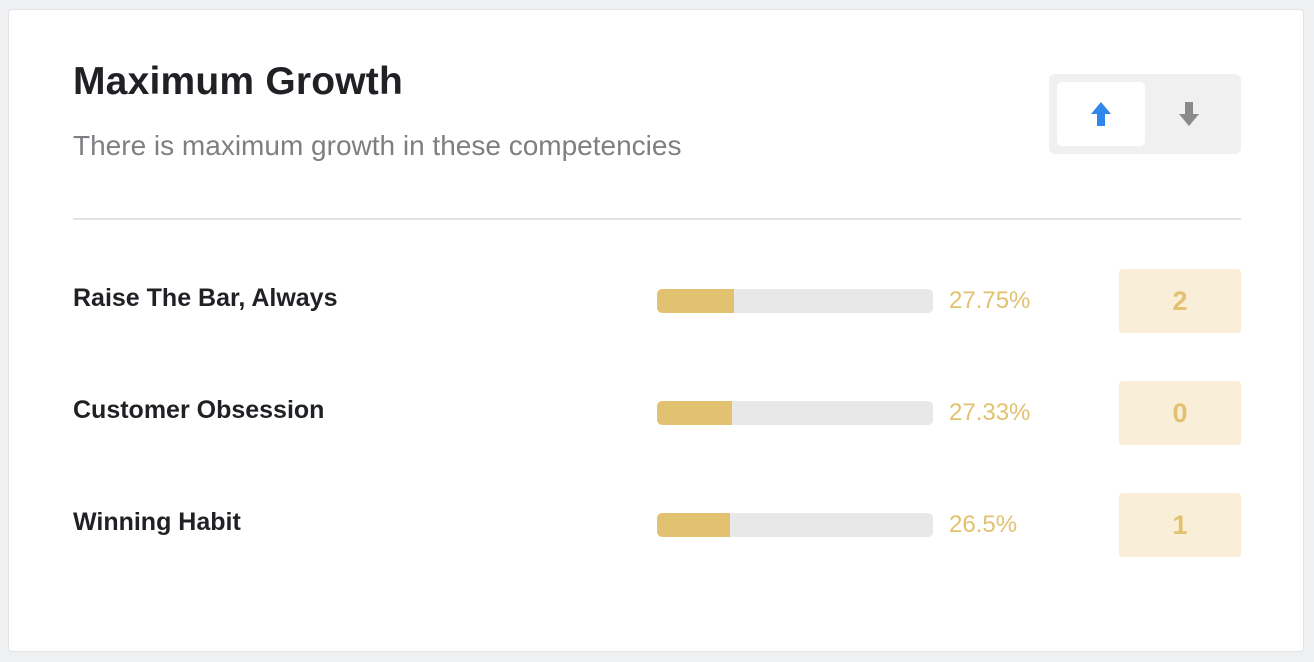 This screenshot has height=662, width=1314. I want to click on competency-row: Winning Habit 26.5% 1, so click(657, 525).